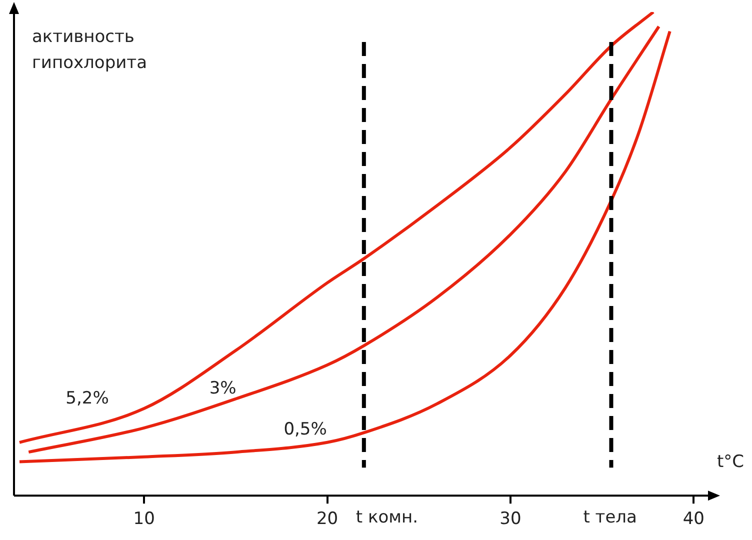  What do you see at coordinates (222, 388) in the screenshot?
I see `series-label: 3%` at bounding box center [222, 388].